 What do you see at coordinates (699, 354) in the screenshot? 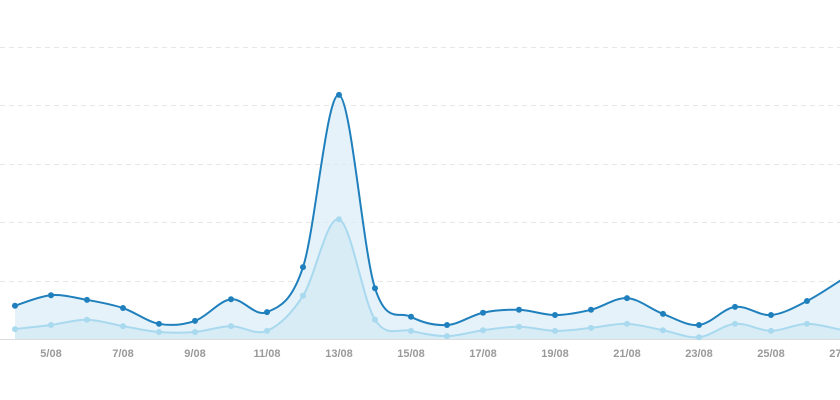
I see `x-tick-label: 23/08` at bounding box center [699, 354].